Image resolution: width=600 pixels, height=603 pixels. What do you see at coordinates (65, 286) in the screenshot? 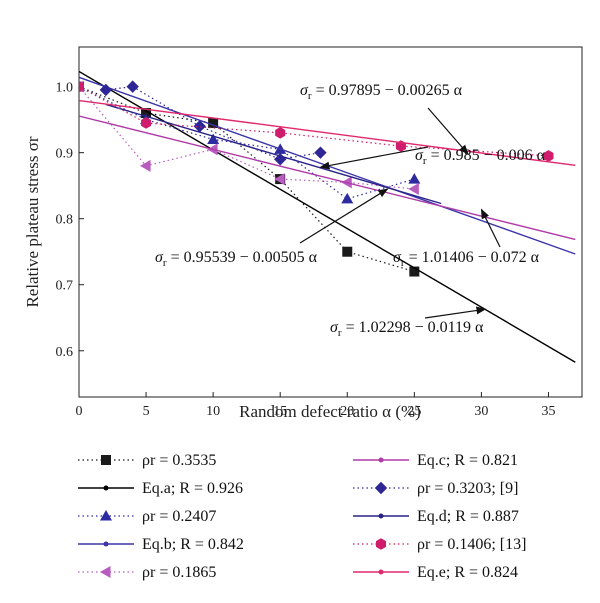
I see `y-tick-label: 0.7` at bounding box center [65, 286].